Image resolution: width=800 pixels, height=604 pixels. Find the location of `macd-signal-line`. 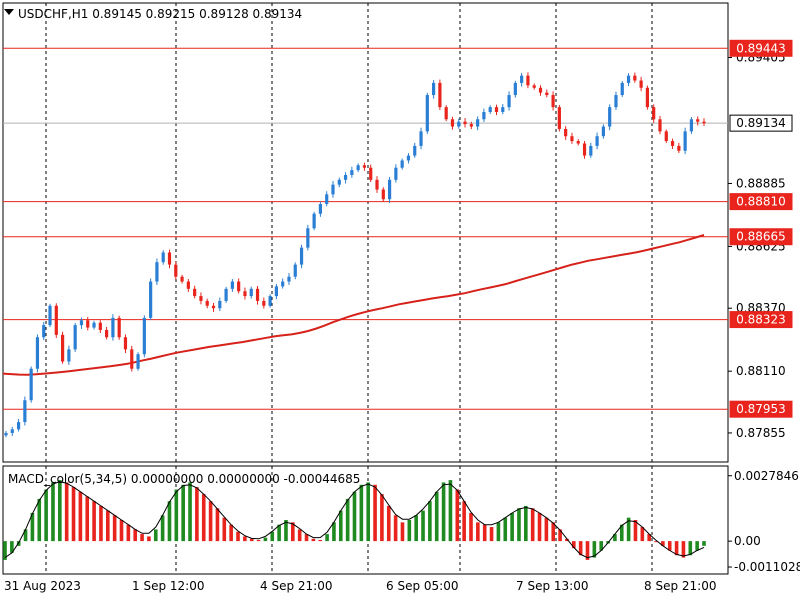

macd-signal-line is located at coordinates (354, 520).